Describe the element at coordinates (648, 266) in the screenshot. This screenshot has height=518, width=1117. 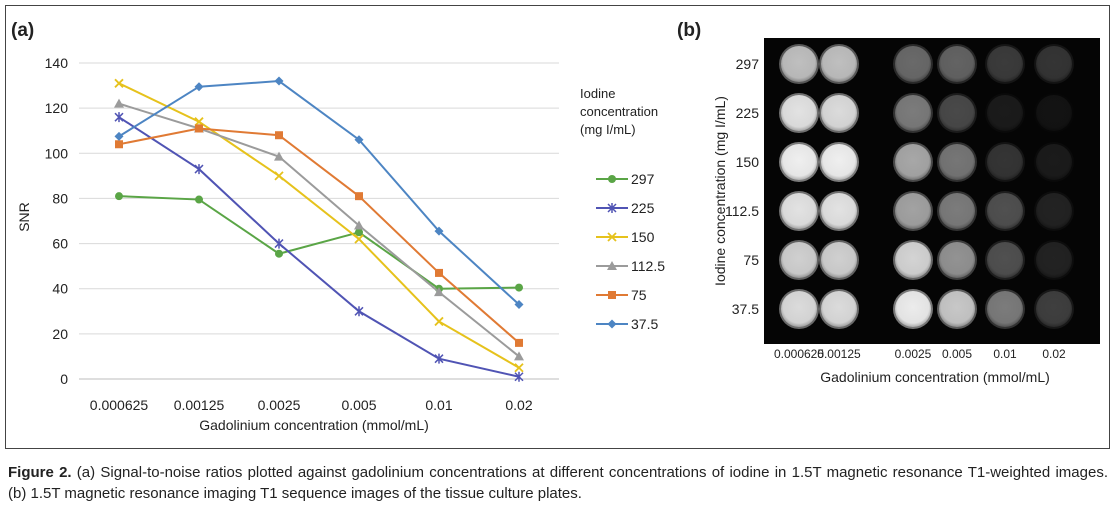
I see `legend-label: 112.5` at that location.